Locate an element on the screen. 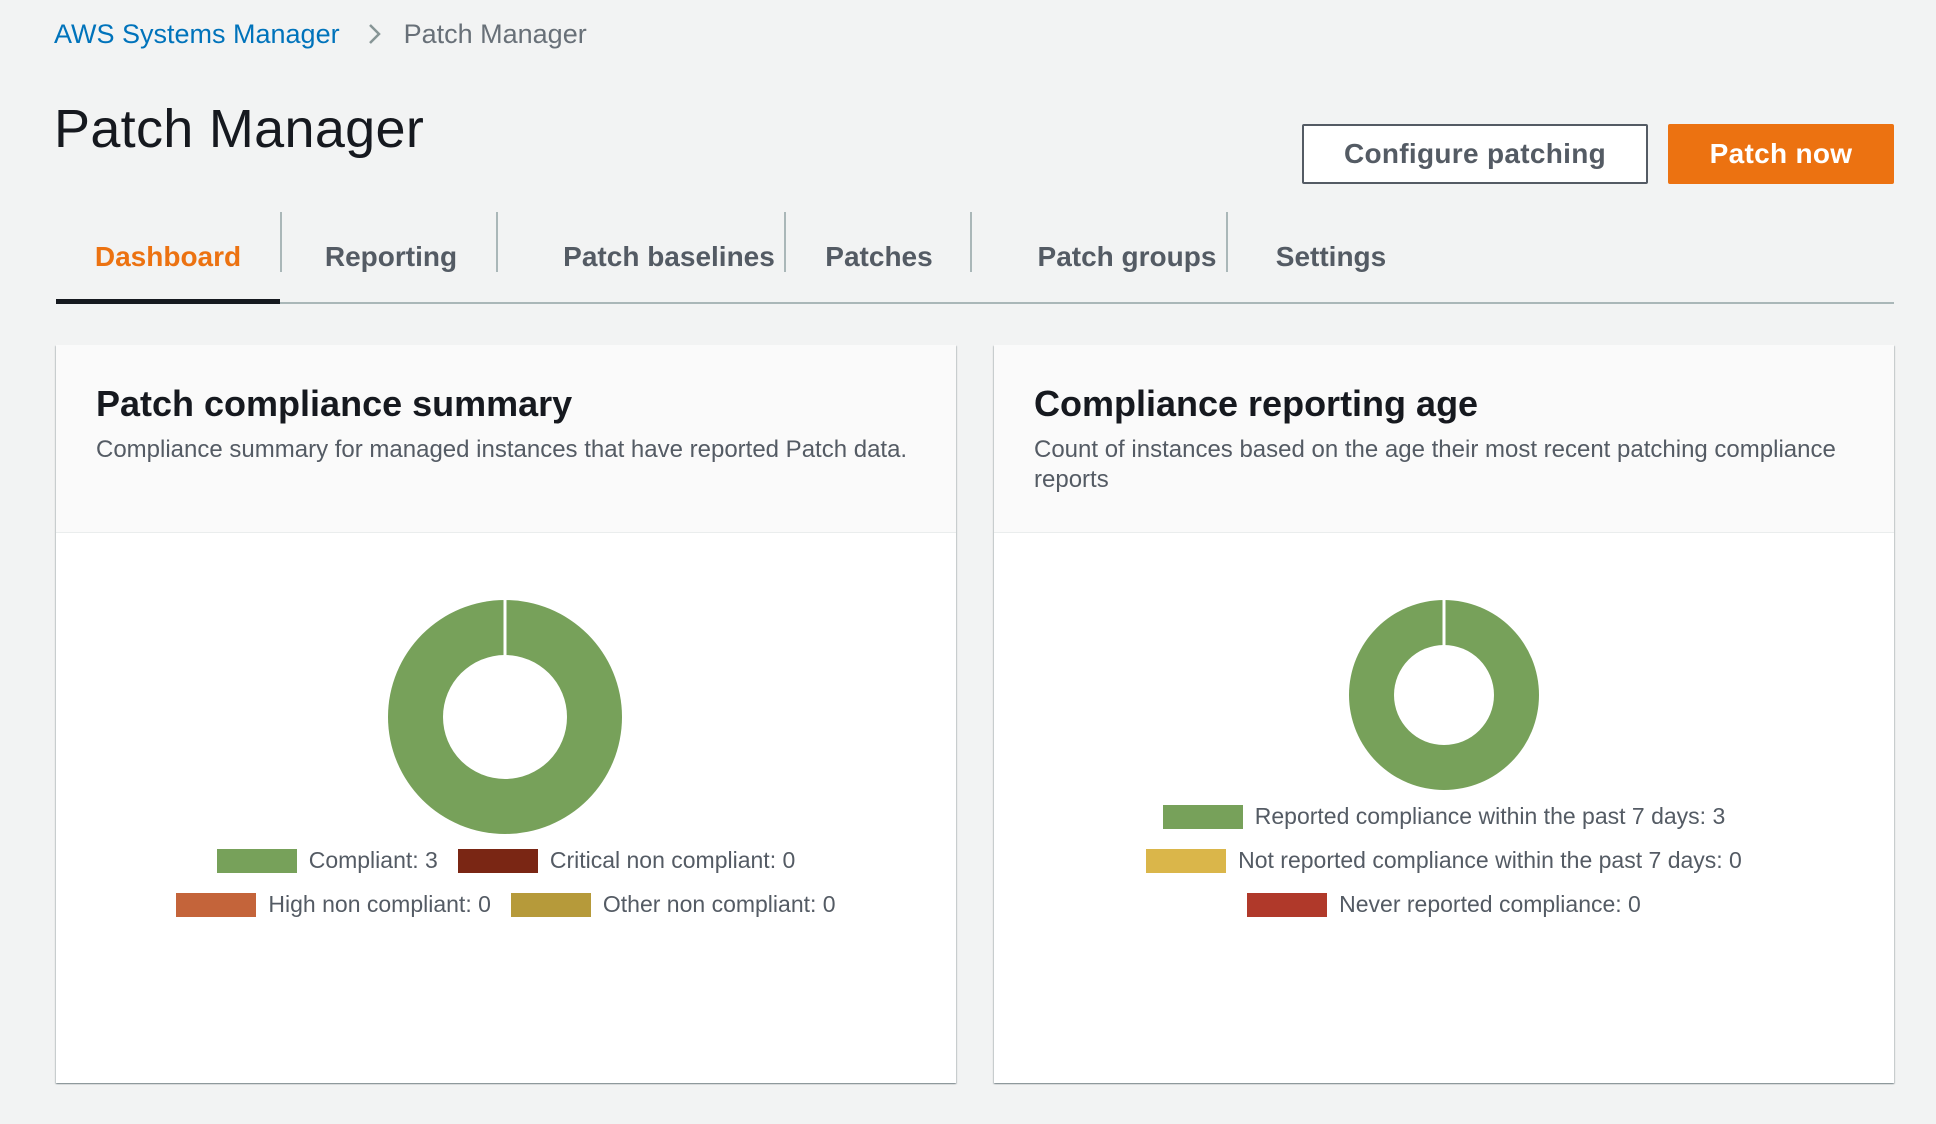  patch-now-button: Patch now is located at coordinates (1781, 154).